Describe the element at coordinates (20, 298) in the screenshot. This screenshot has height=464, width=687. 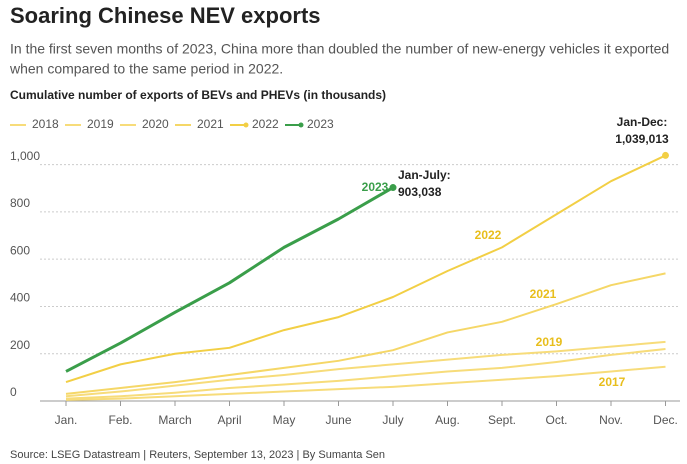
I see `y-tick-label: 400` at that location.